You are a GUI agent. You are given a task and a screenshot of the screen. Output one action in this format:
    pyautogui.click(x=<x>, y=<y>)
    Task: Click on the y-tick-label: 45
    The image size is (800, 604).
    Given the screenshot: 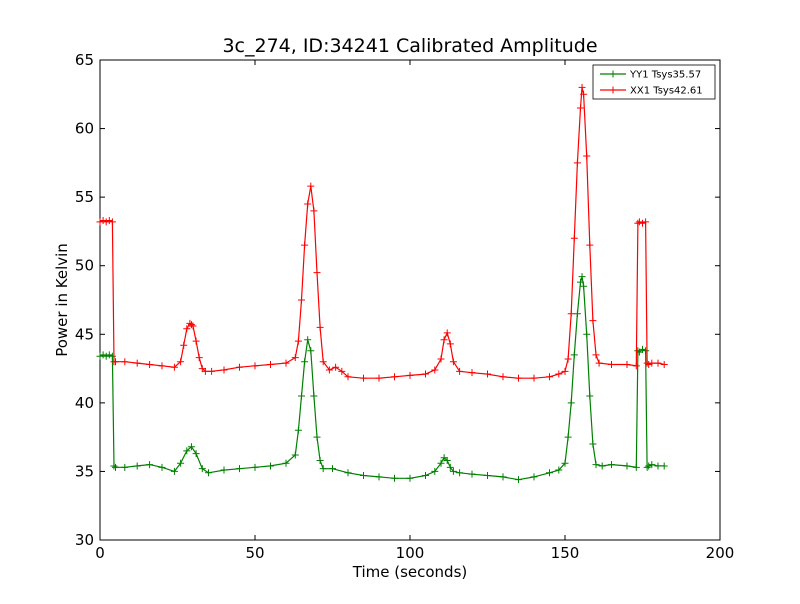 What is the action you would take?
    pyautogui.click(x=84, y=334)
    